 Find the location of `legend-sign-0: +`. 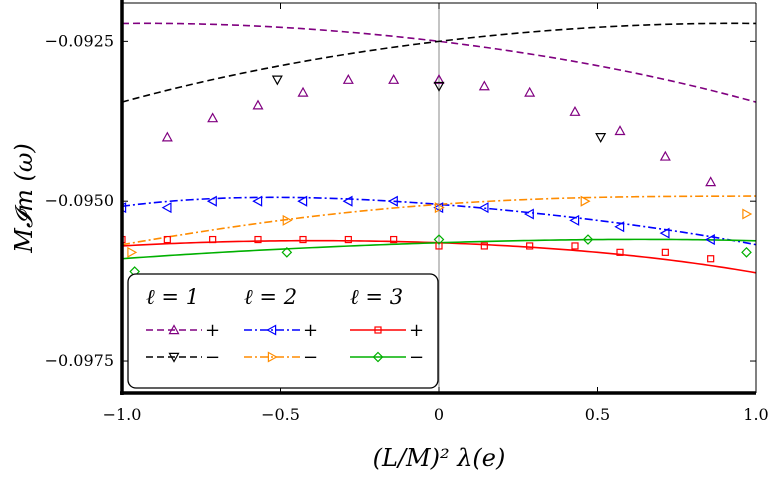

legend-sign-0: + is located at coordinates (212, 330).